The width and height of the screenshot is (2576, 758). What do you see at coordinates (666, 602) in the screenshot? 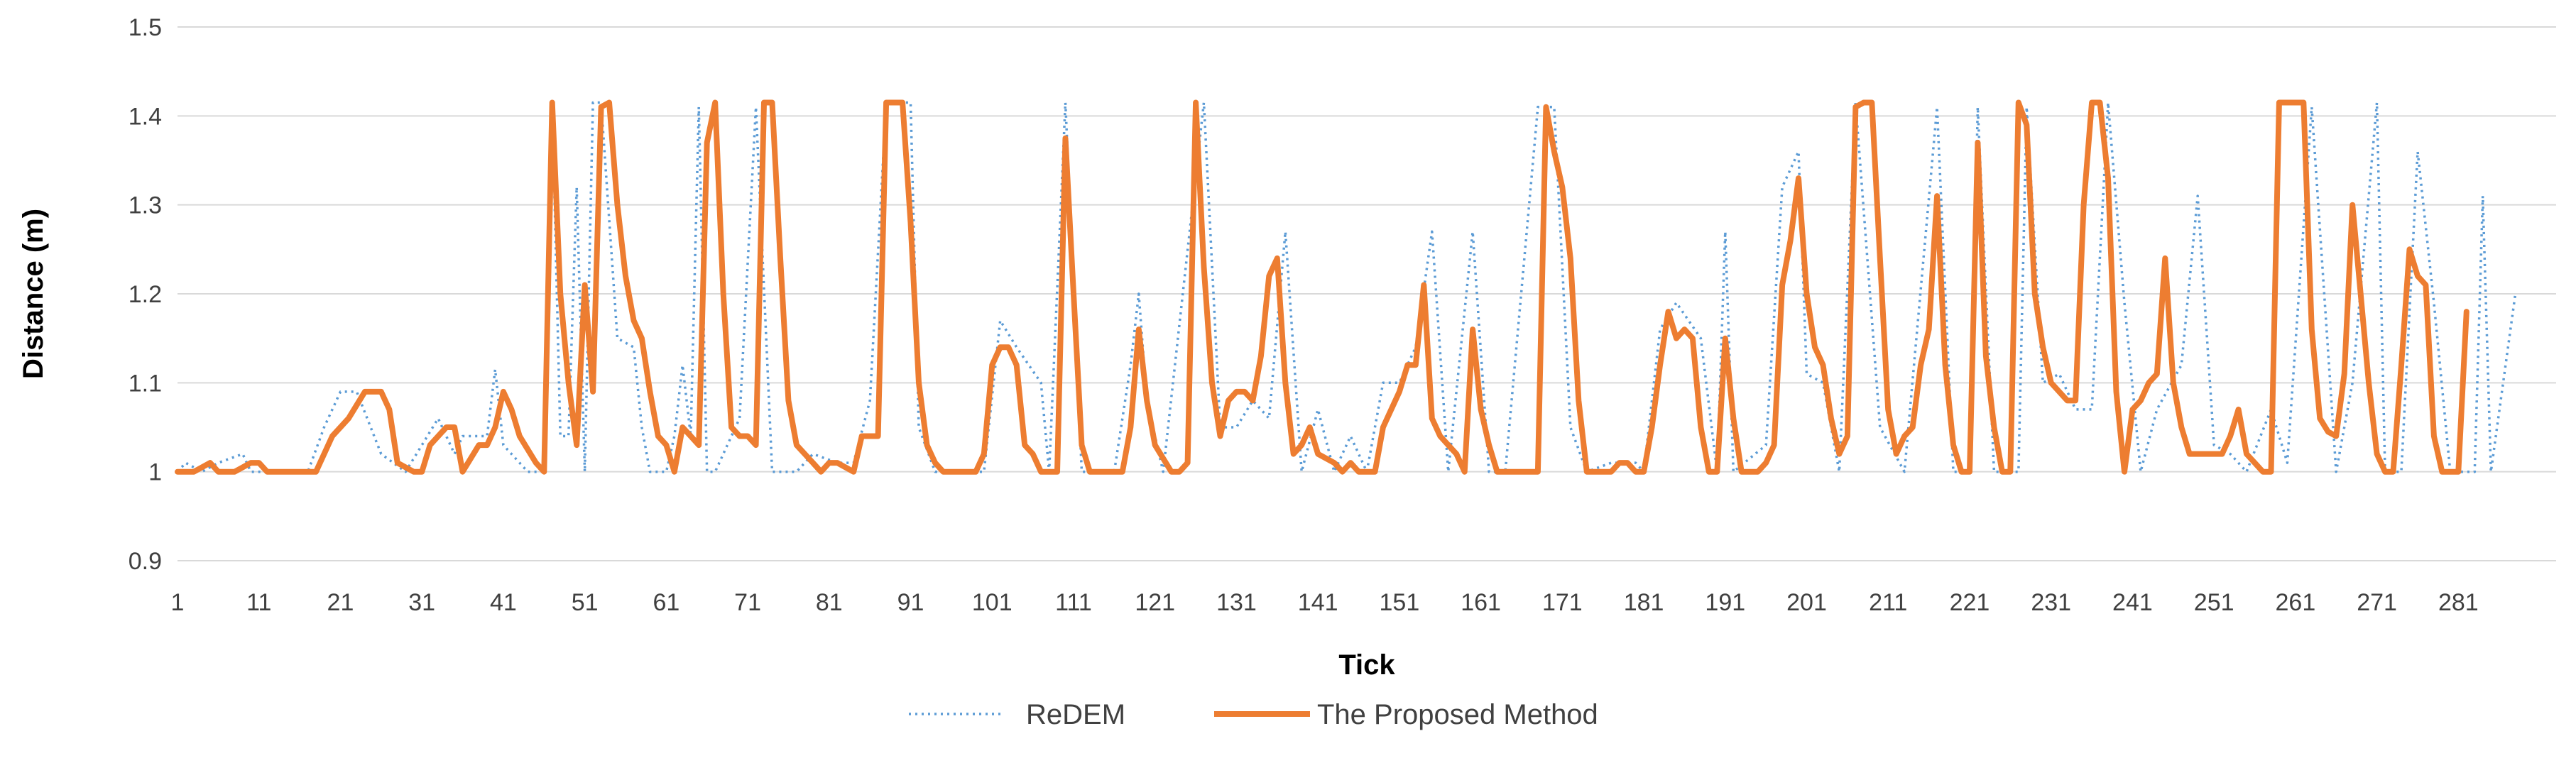
I see `x-tick-label: 61` at bounding box center [666, 602].